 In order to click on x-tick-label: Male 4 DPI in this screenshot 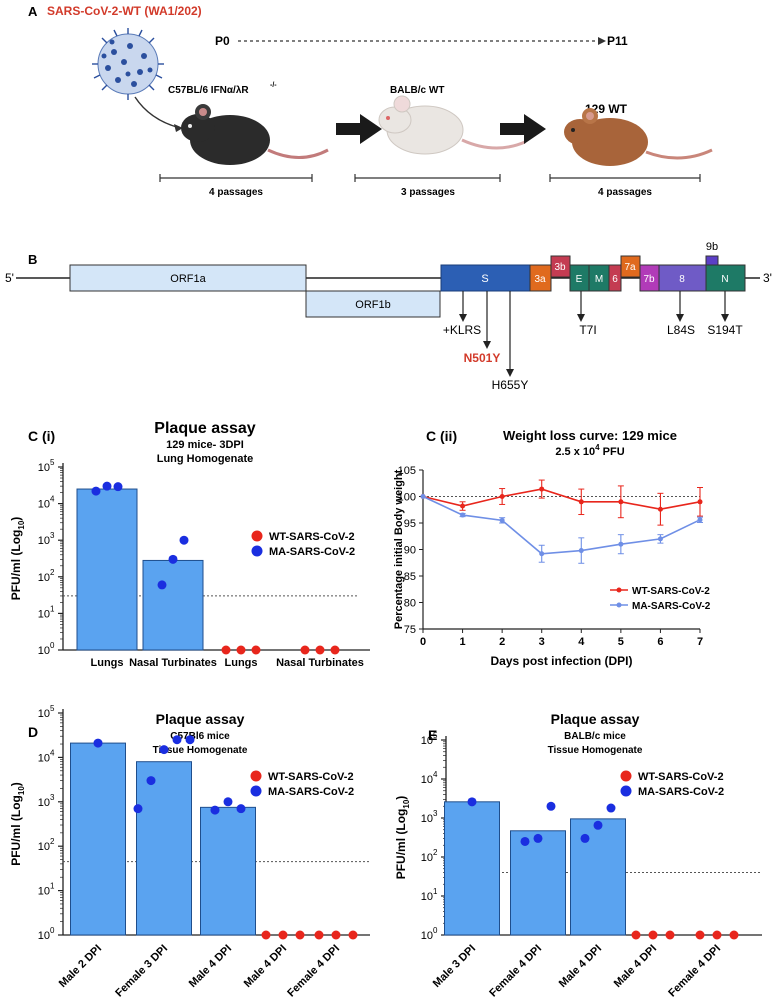, I will do `click(210, 966)`.